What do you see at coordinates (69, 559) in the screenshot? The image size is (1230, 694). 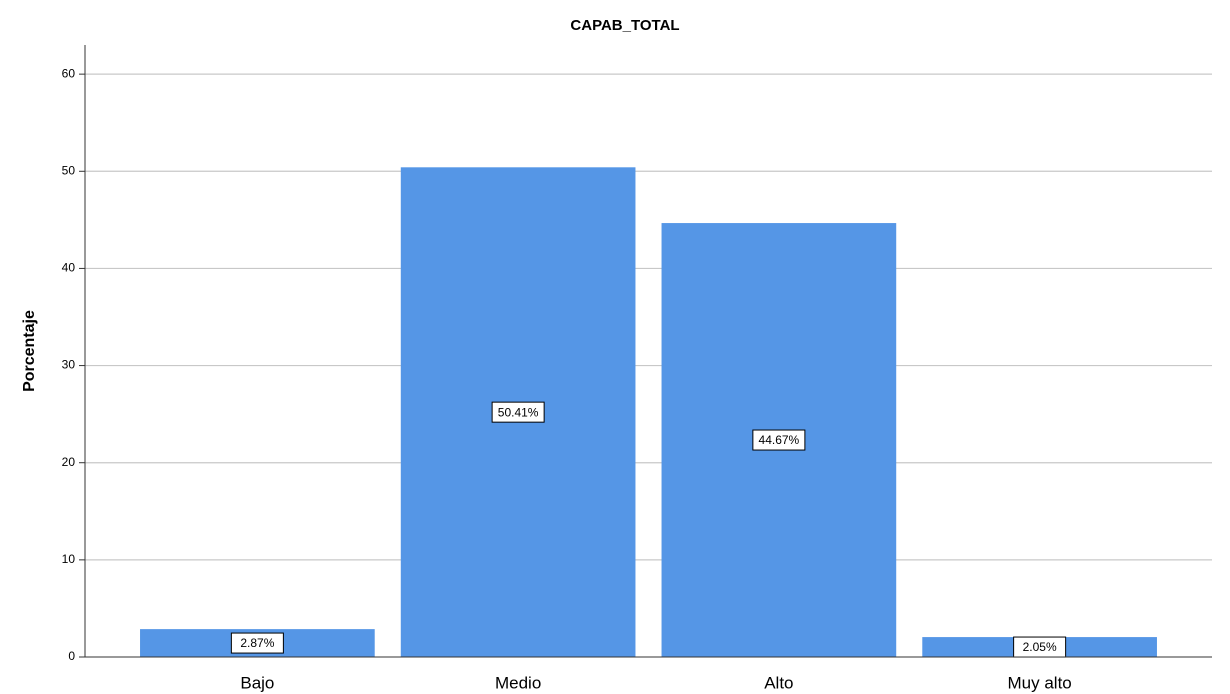 I see `y-tick-label: 10` at bounding box center [69, 559].